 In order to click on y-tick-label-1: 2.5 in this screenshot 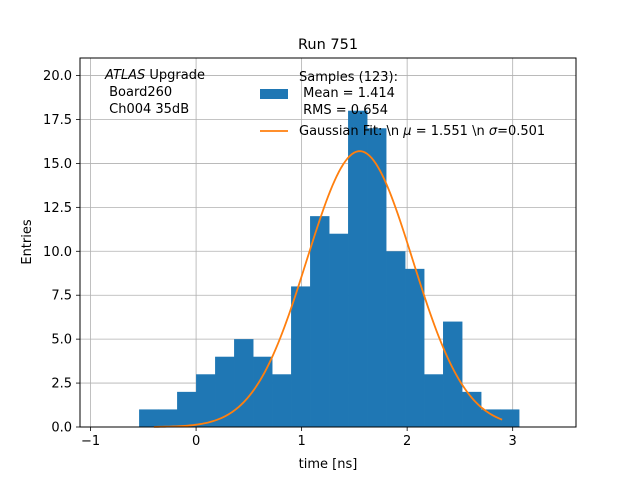, I will do `click(61, 384)`.